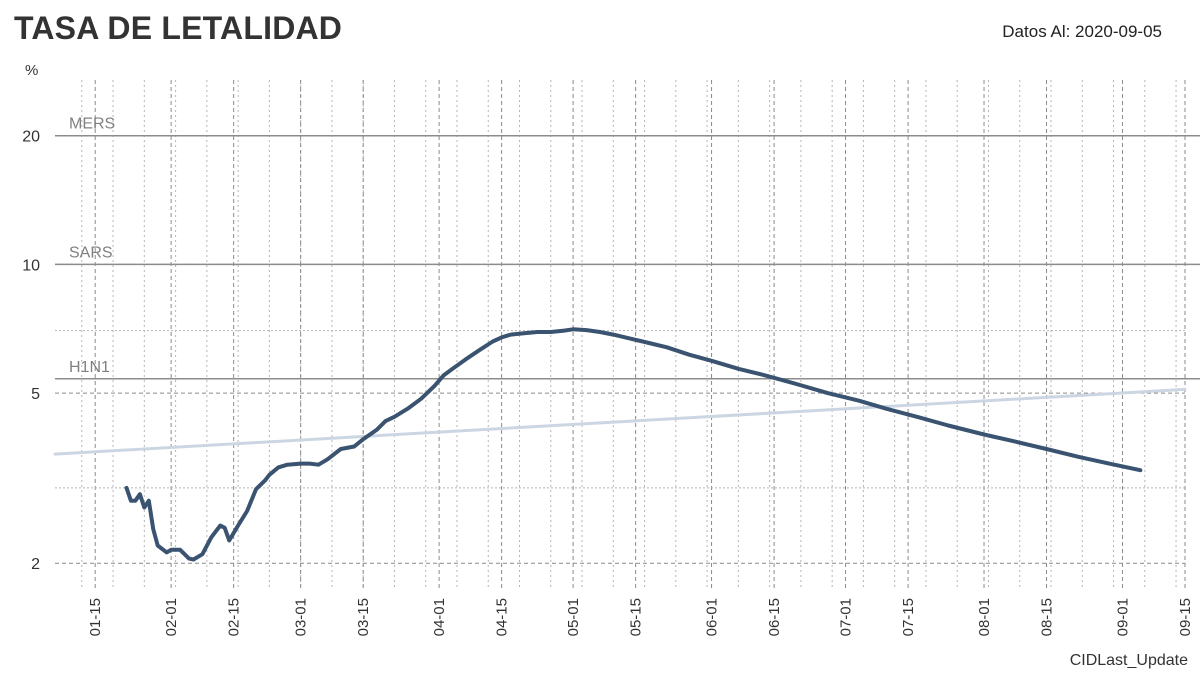 This screenshot has height=676, width=1200. What do you see at coordinates (636, 617) in the screenshot?
I see `x-tick-label: 05-15` at bounding box center [636, 617].